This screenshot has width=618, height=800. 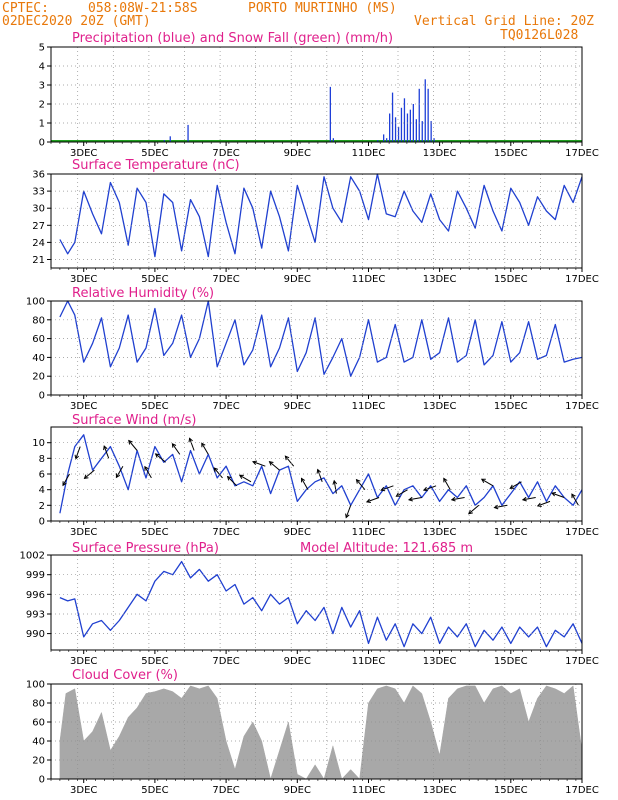 I want to click on y-tick-label: 999, so click(x=35, y=575).